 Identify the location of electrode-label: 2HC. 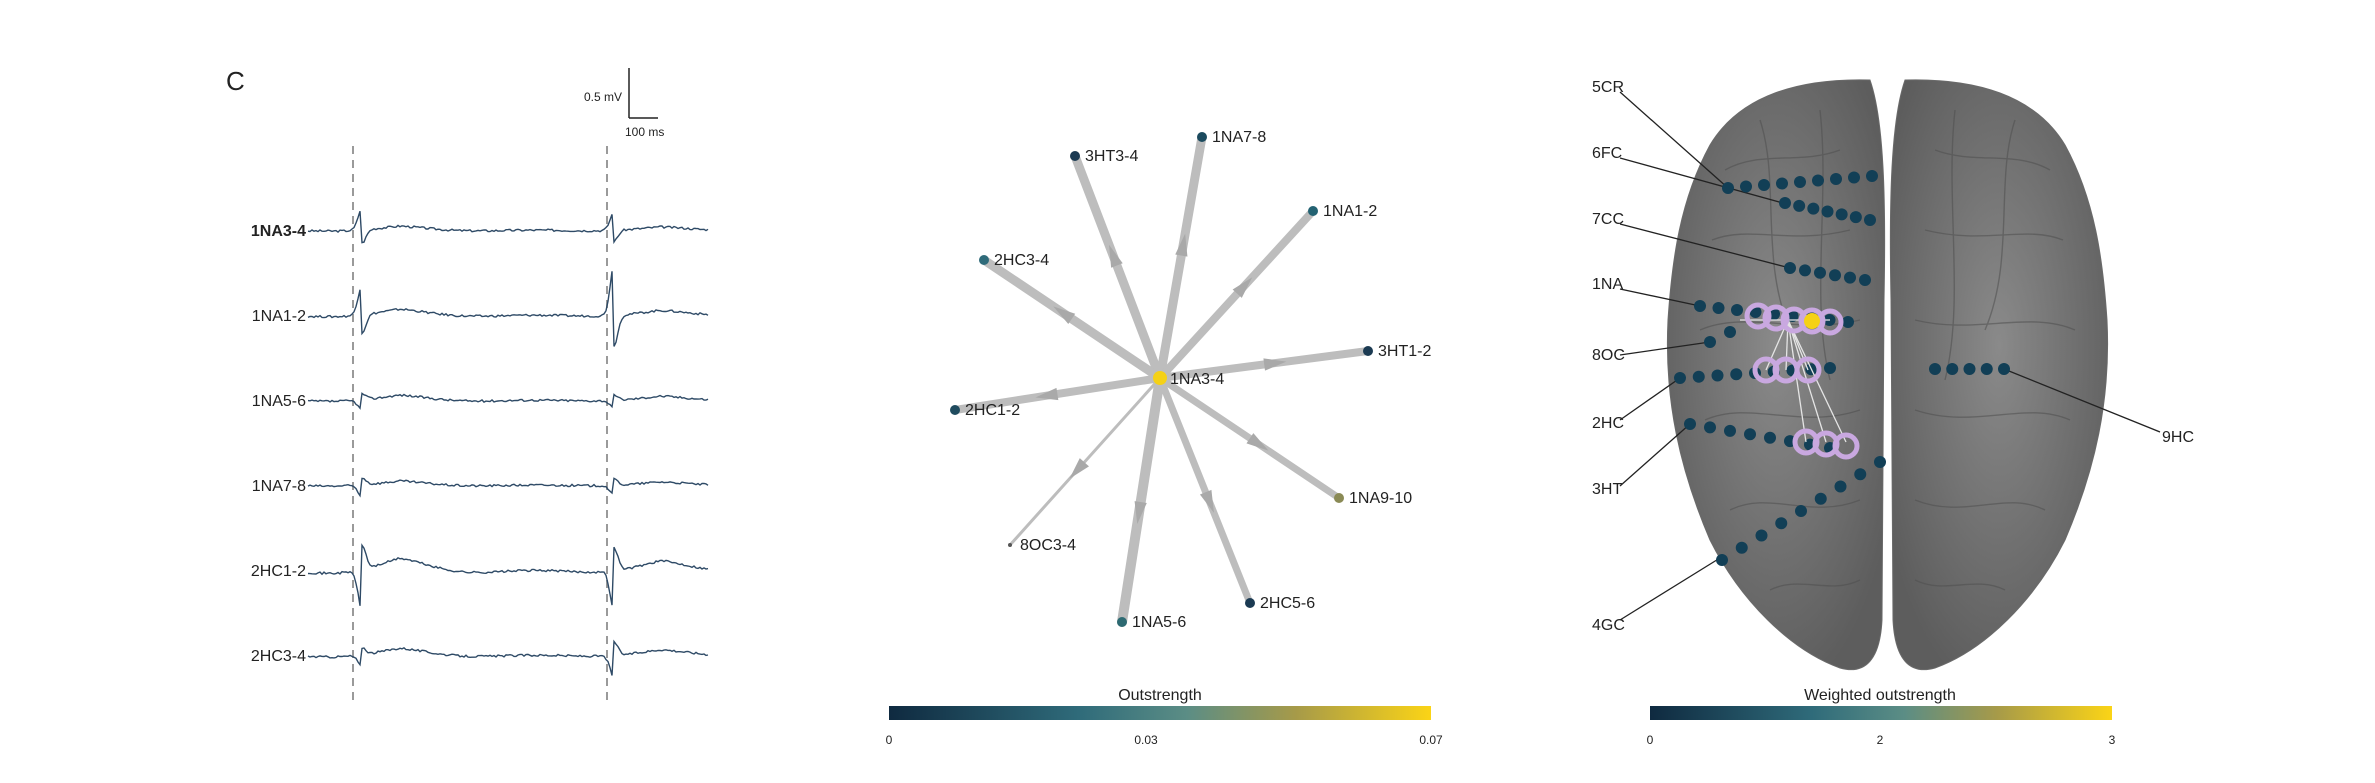
(1608, 423).